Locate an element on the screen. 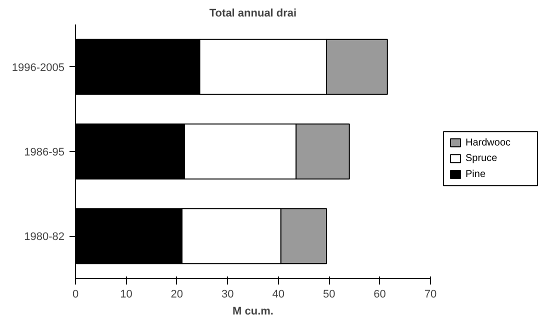  legend-label: Pine is located at coordinates (476, 174).